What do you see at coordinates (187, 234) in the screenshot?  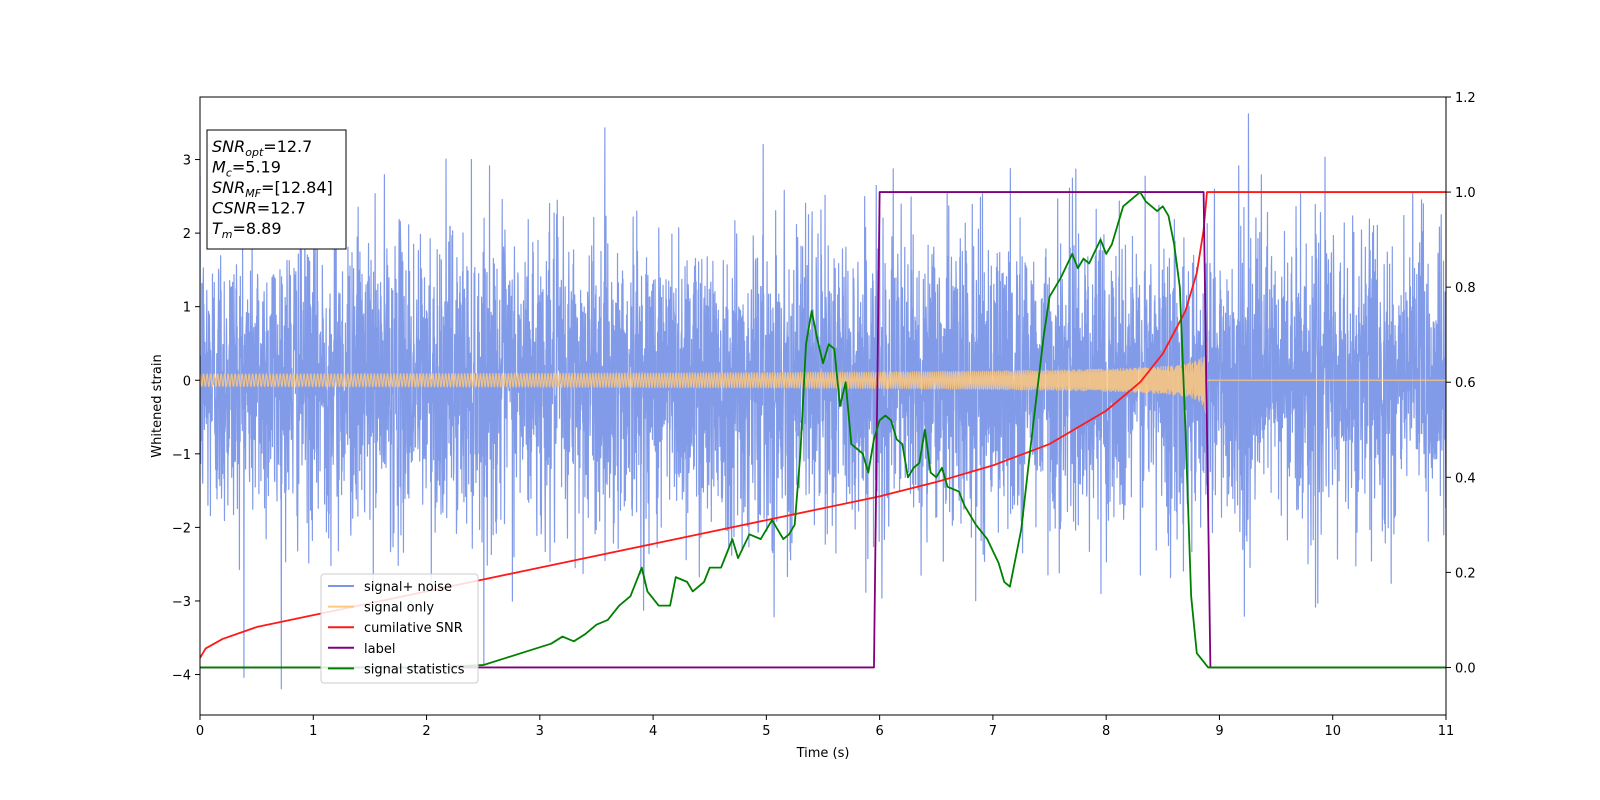 I see `y-tick-label: 2` at bounding box center [187, 234].